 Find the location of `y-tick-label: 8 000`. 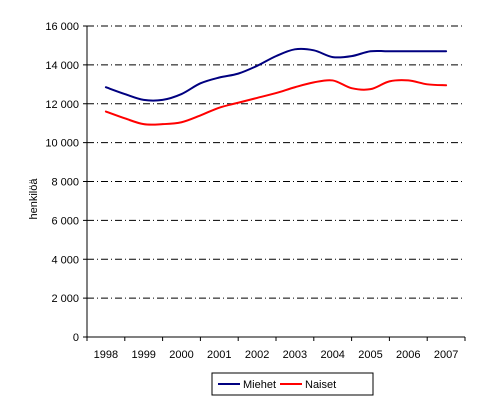

y-tick-label: 8 000 is located at coordinates (65, 183).